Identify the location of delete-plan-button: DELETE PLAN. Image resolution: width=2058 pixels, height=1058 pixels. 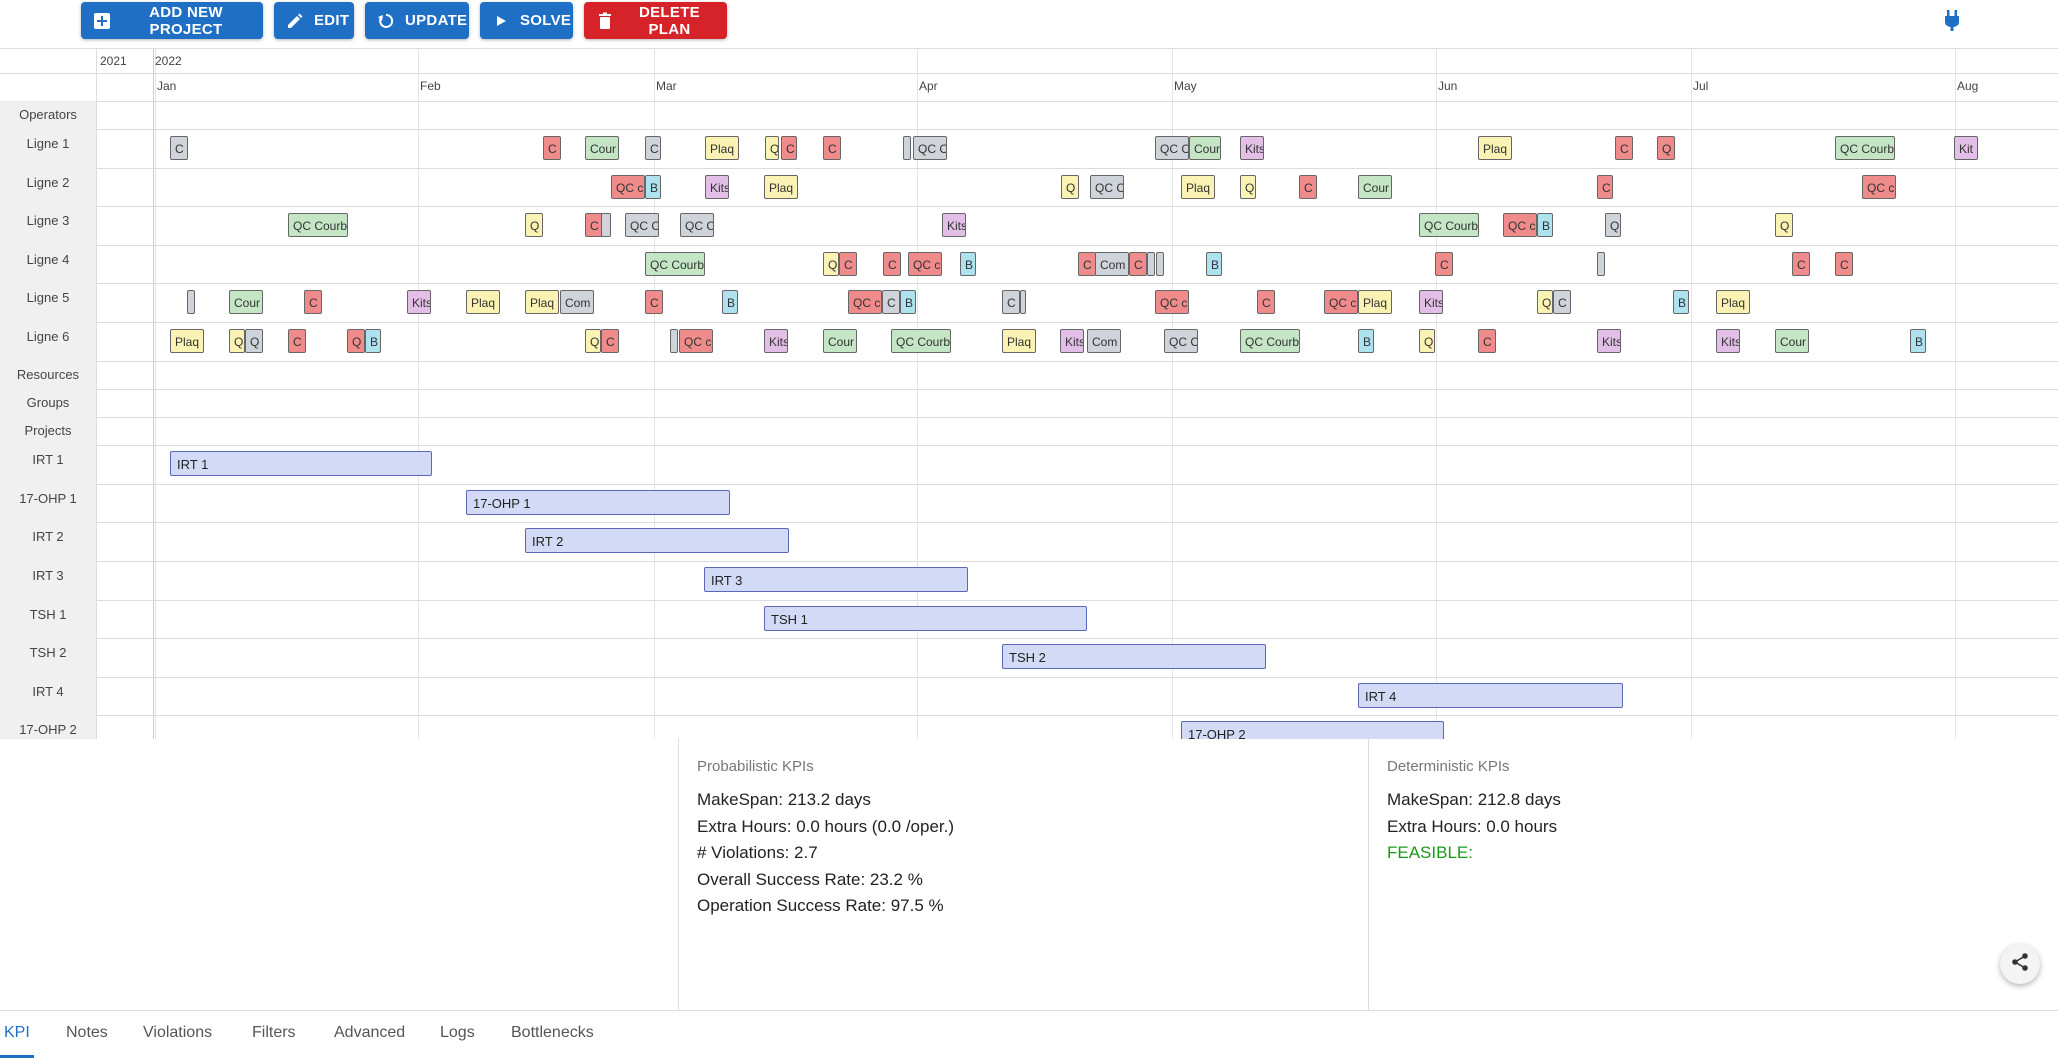
(655, 20).